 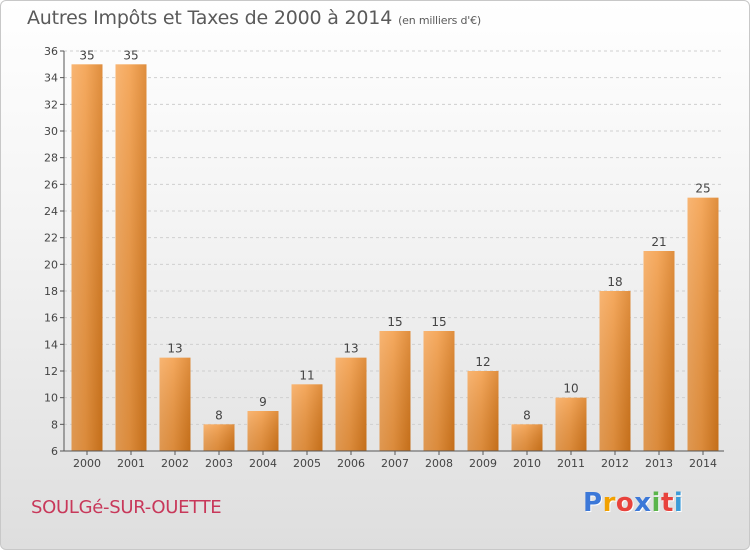 What do you see at coordinates (659, 463) in the screenshot?
I see `x-tick-label: 2013` at bounding box center [659, 463].